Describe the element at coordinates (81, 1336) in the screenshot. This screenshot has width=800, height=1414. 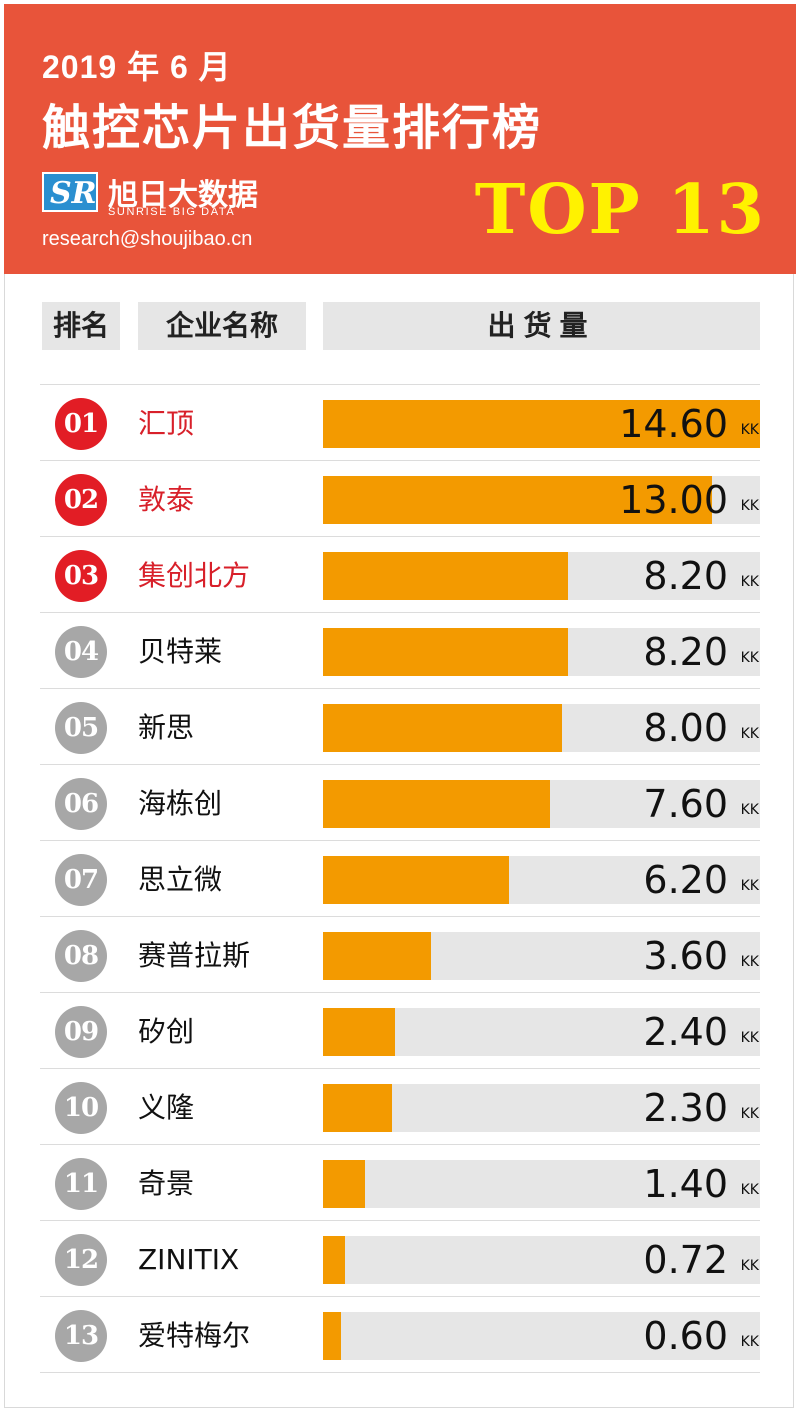
I see `rank-badge: 13` at that location.